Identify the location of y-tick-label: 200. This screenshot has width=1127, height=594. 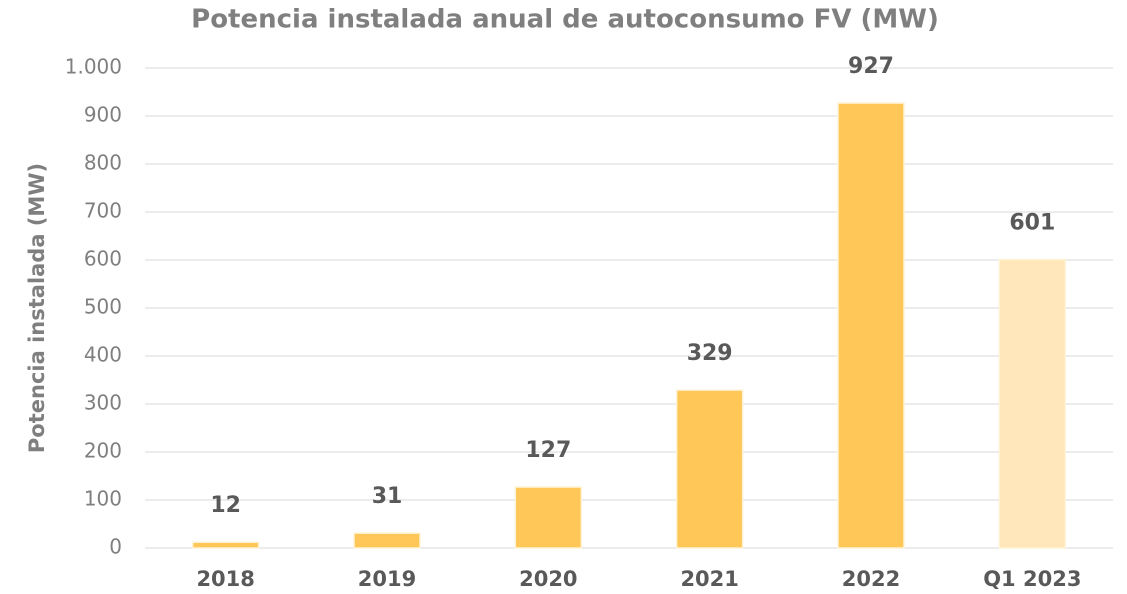
(103, 451).